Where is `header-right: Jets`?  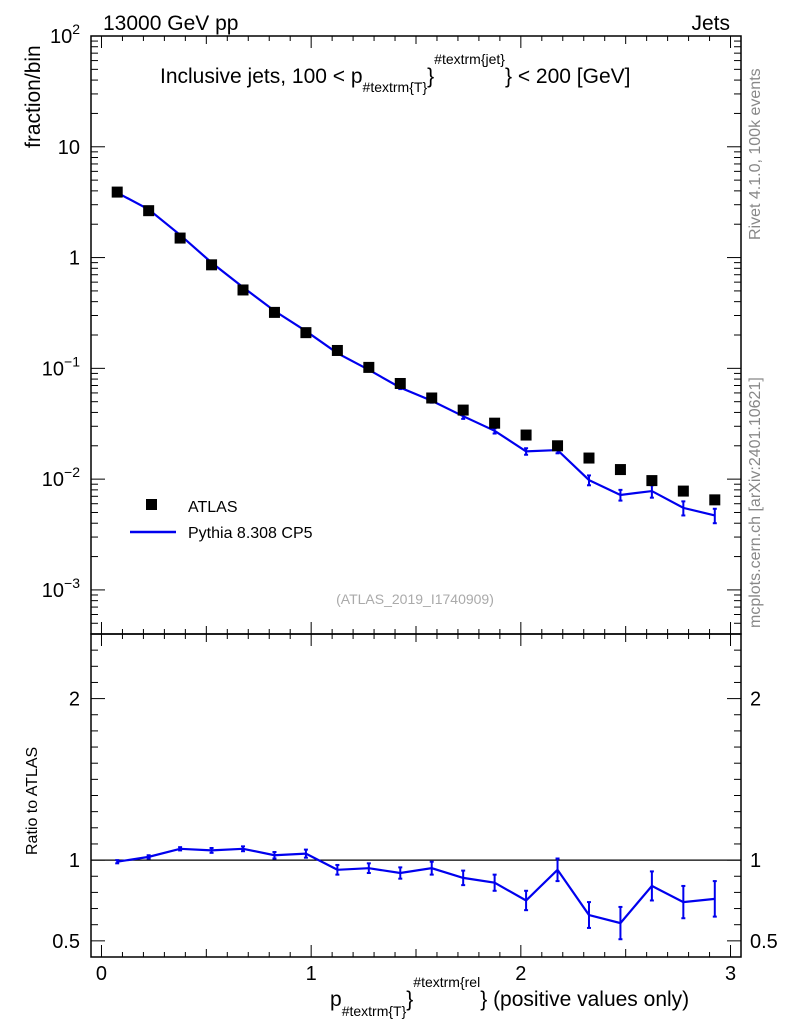 header-right: Jets is located at coordinates (710, 23).